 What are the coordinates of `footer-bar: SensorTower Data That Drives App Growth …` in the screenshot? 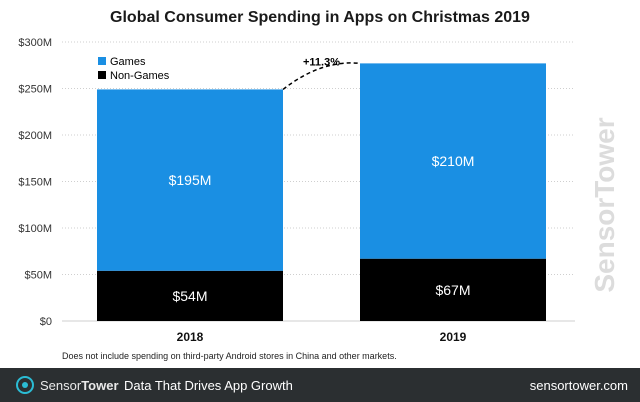 It's located at (320, 385).